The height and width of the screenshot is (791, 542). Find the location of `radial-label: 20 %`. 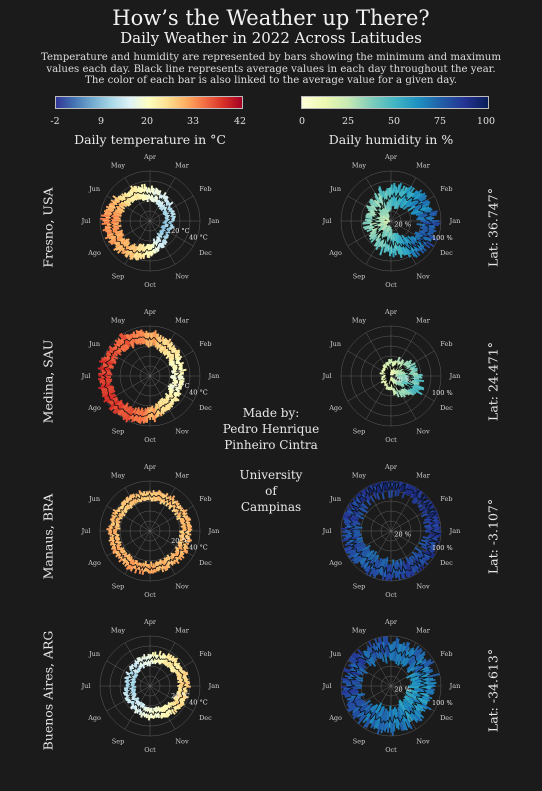

radial-label: 20 % is located at coordinates (402, 379).